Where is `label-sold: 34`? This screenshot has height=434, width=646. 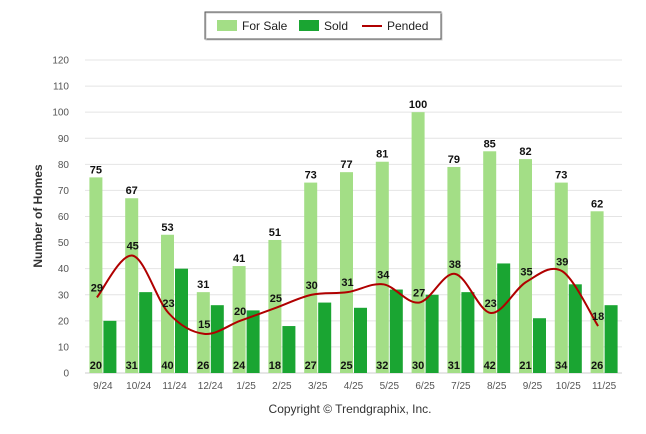
label-sold: 34 is located at coordinates (561, 366).